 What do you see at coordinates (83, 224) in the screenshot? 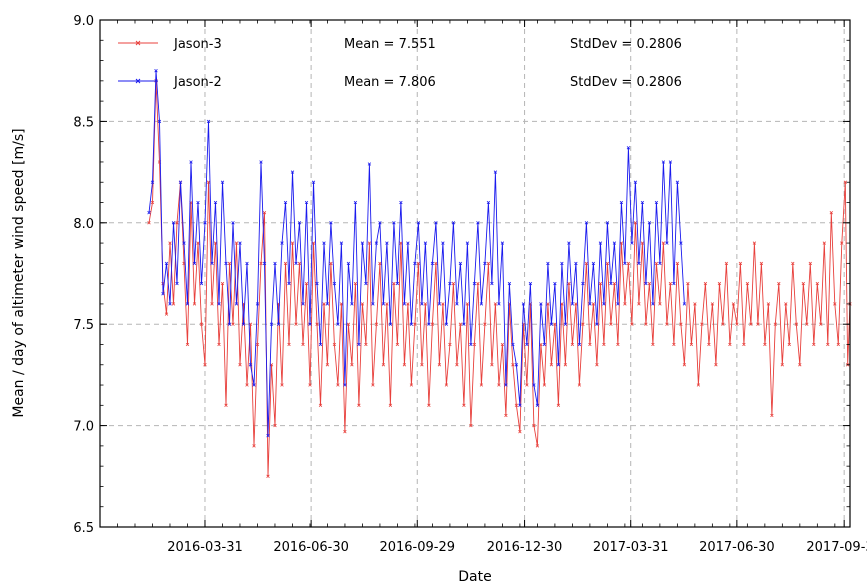
I see `y-tick-label: 8.0` at bounding box center [83, 224].